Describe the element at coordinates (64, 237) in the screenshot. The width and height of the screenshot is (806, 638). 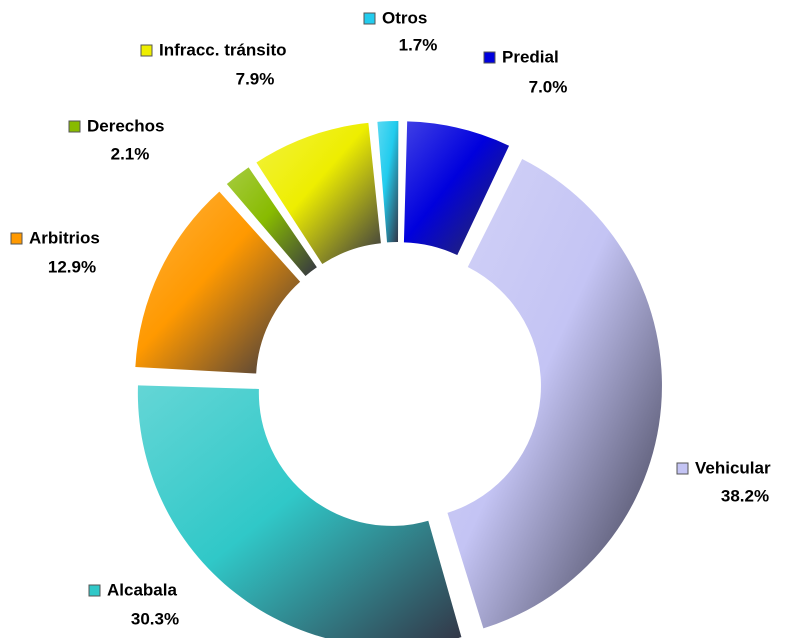
I see `segment-label: Arbitrios` at that location.